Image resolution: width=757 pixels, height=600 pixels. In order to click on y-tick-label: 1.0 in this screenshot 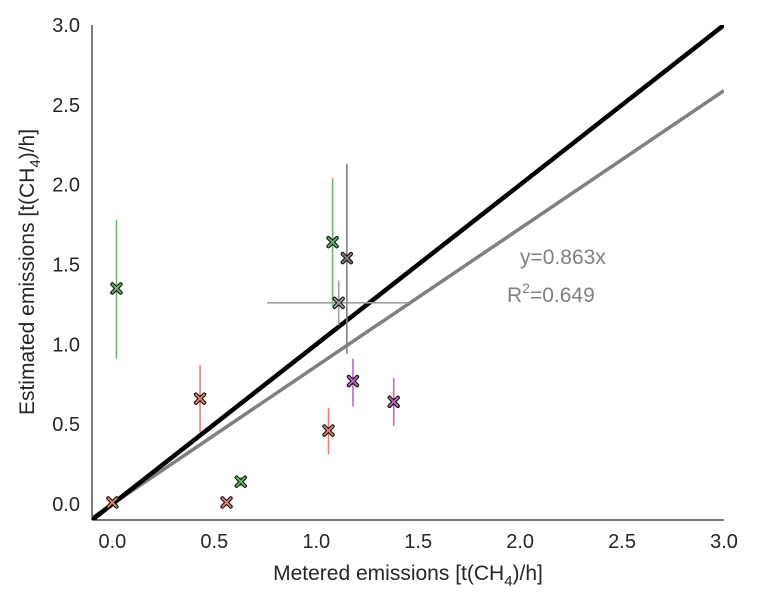, I will do `click(66, 345)`.